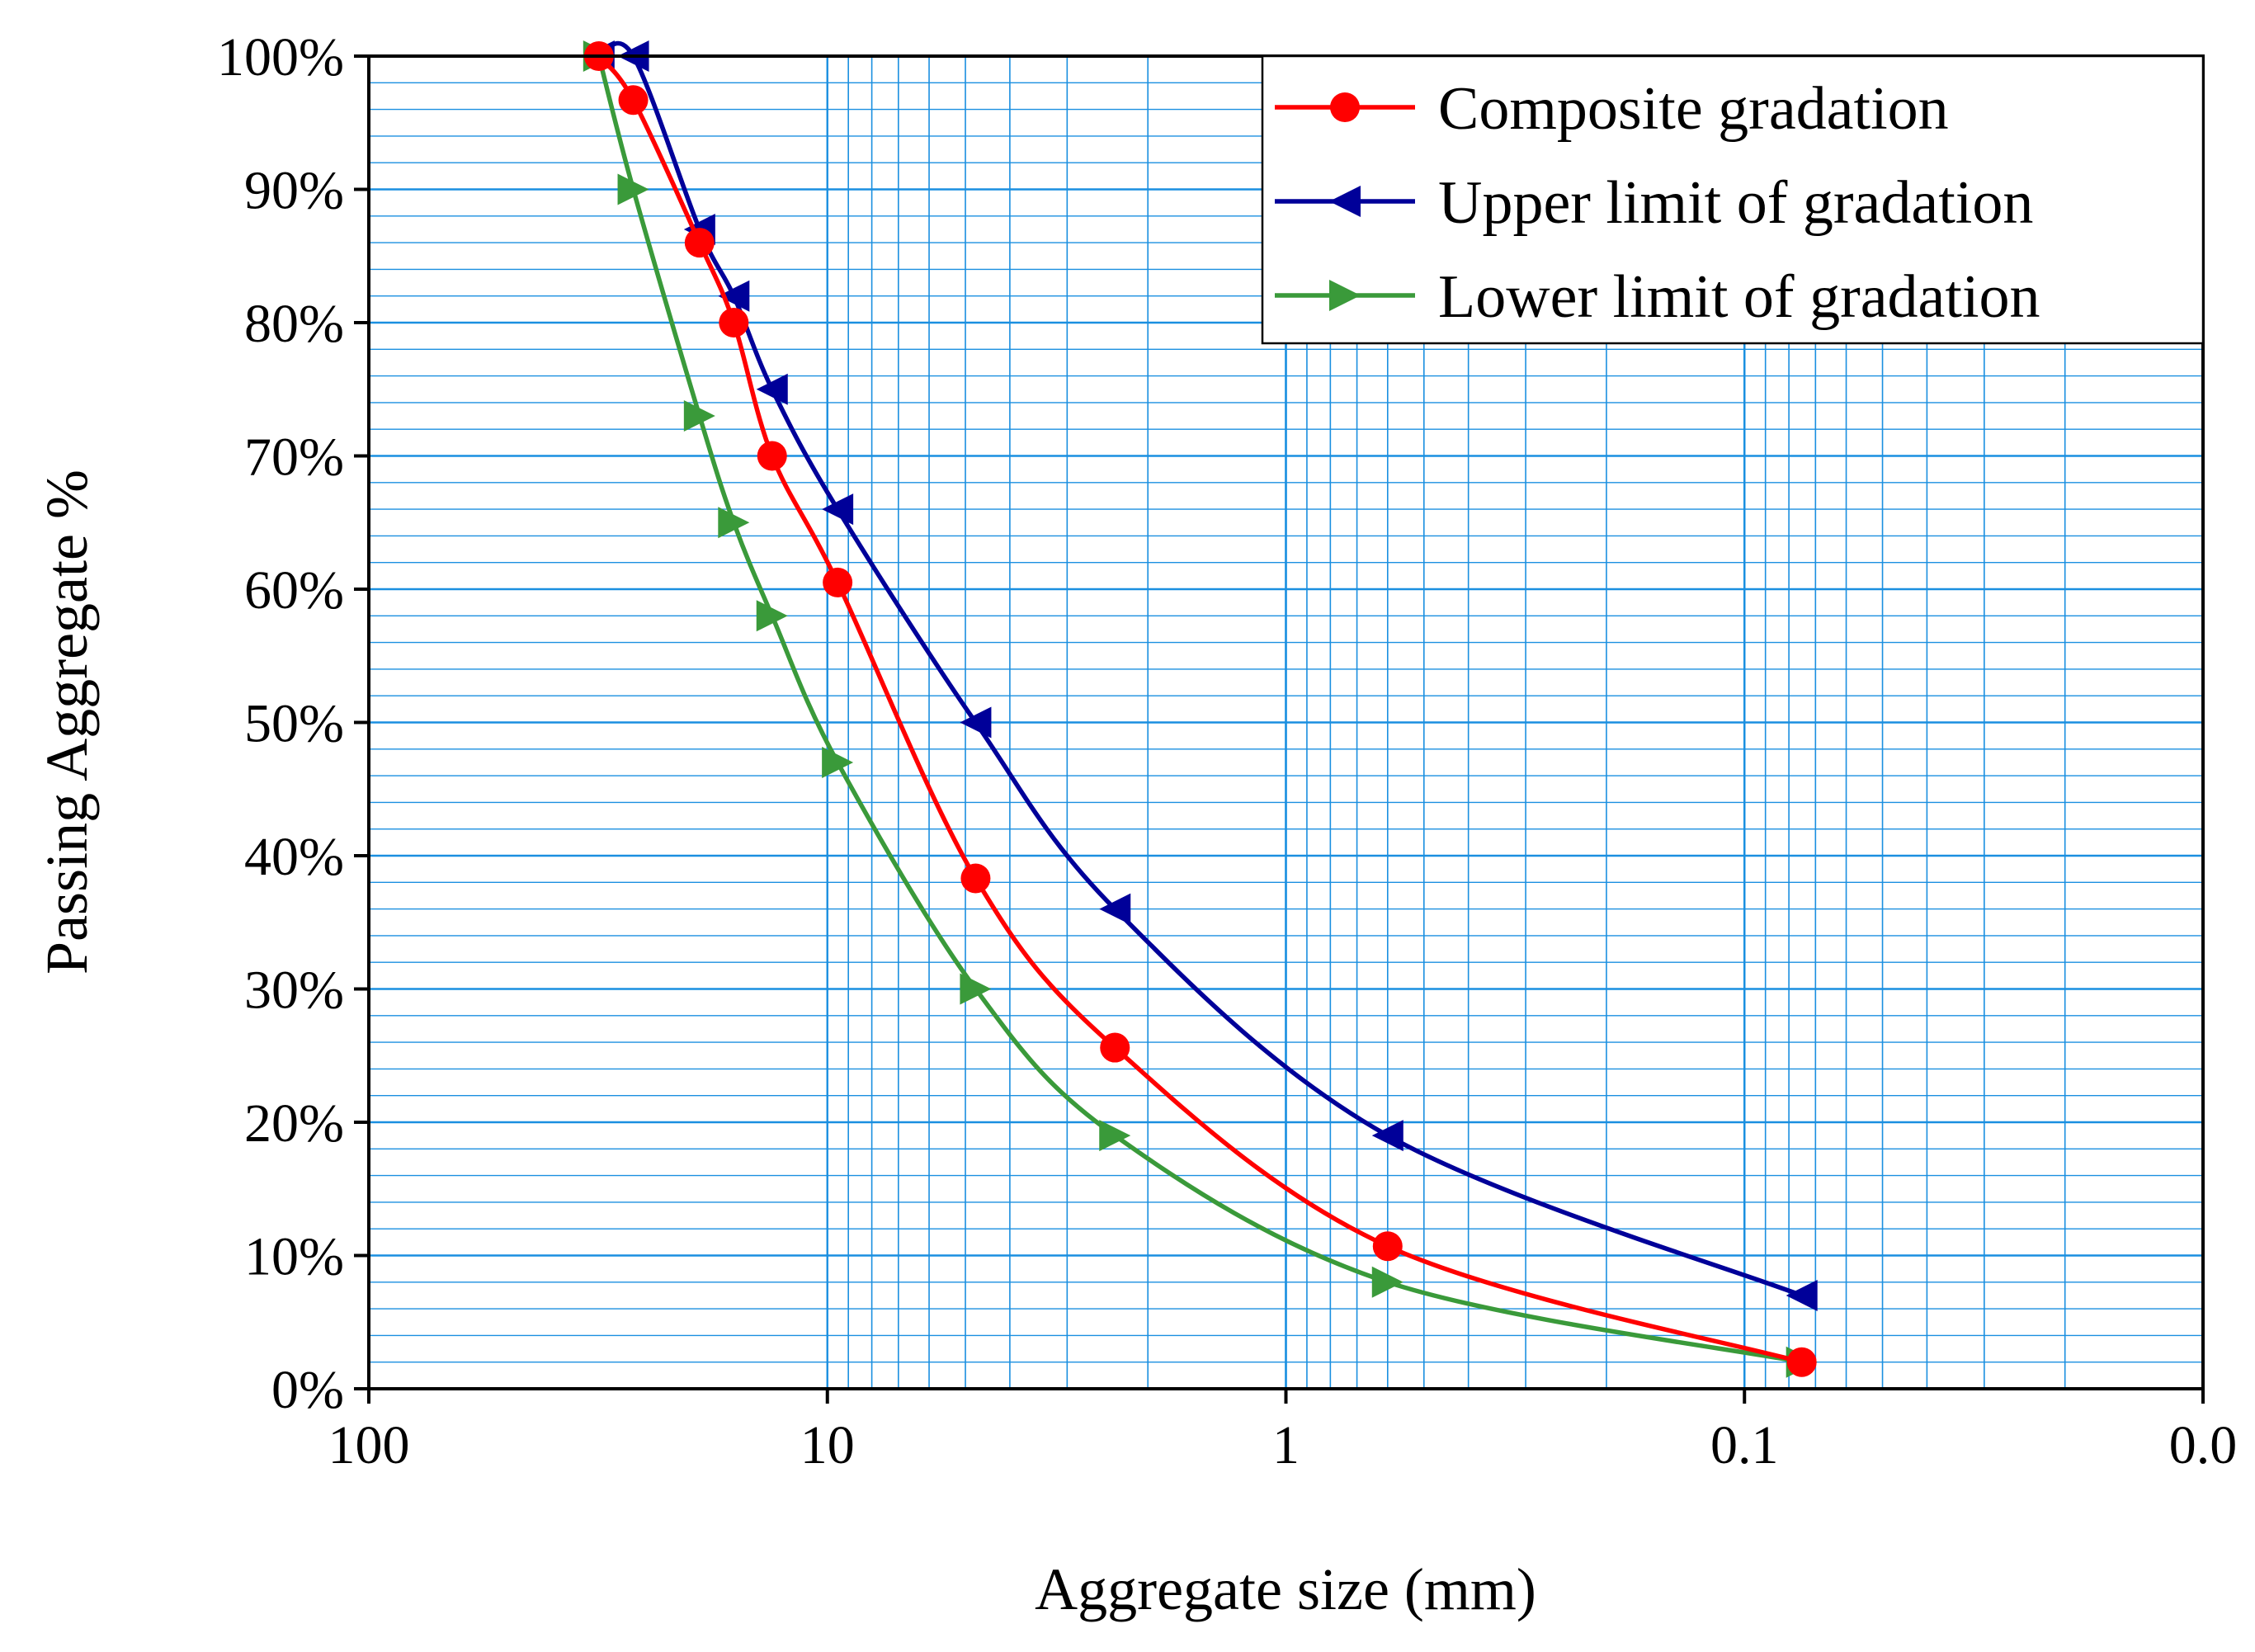 The image size is (2255, 1652). I want to click on x-tick-label: 0.0, so click(2203, 1445).